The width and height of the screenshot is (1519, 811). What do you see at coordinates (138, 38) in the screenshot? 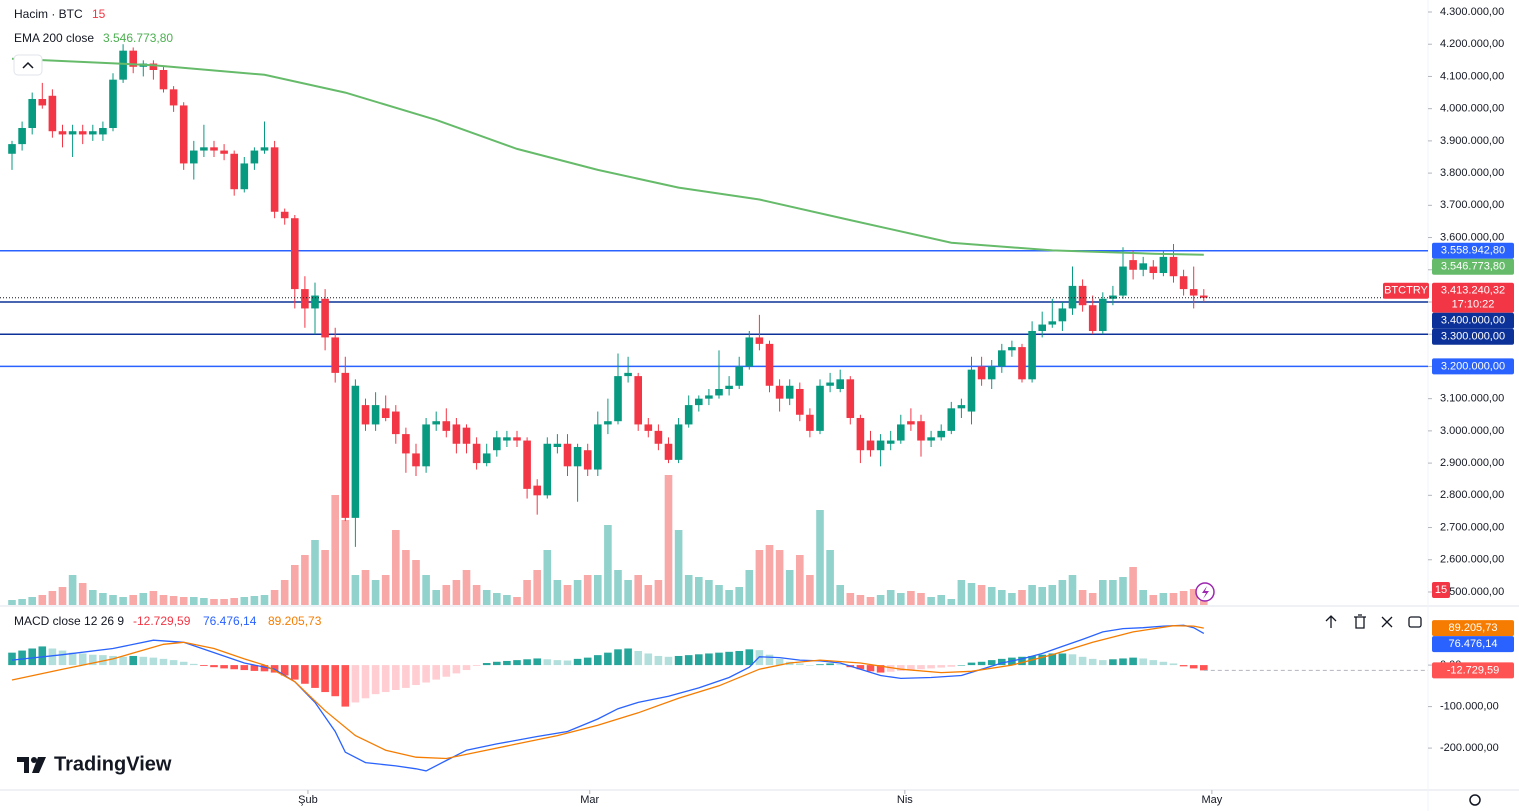
I see `ema-legend-value: 3.546.773,80` at bounding box center [138, 38].